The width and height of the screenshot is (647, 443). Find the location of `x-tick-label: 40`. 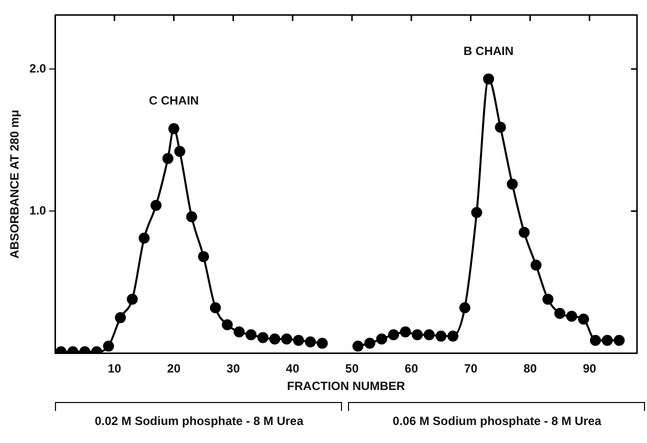

x-tick-label: 40 is located at coordinates (293, 369).